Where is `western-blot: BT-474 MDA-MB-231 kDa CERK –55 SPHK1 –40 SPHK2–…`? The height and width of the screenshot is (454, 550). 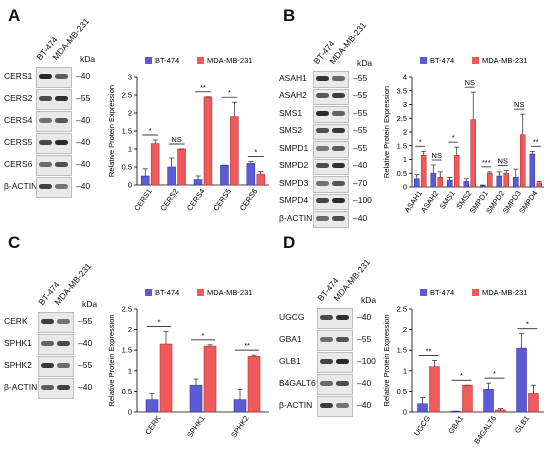
western-blot: BT-474 MDA-MB-231 kDa CERK –55 SPHK1 –40 SPHK2–… is located at coordinates (60, 344).